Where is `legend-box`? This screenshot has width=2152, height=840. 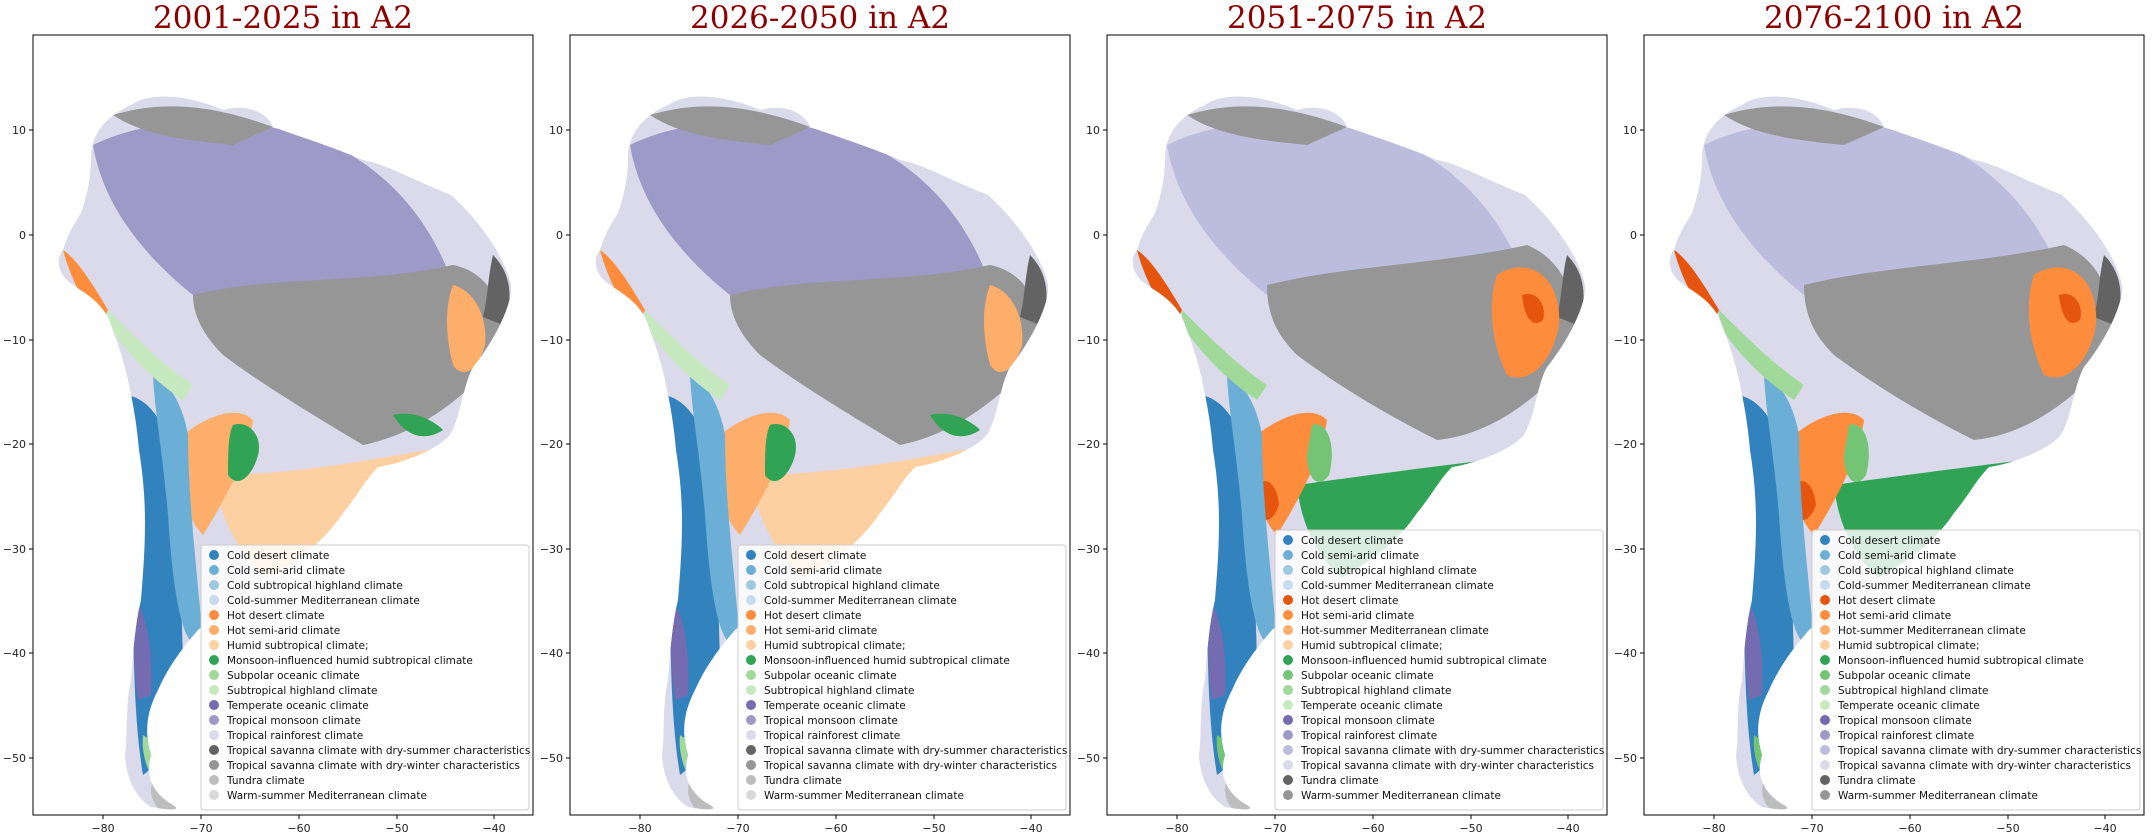 legend-box is located at coordinates (365, 677).